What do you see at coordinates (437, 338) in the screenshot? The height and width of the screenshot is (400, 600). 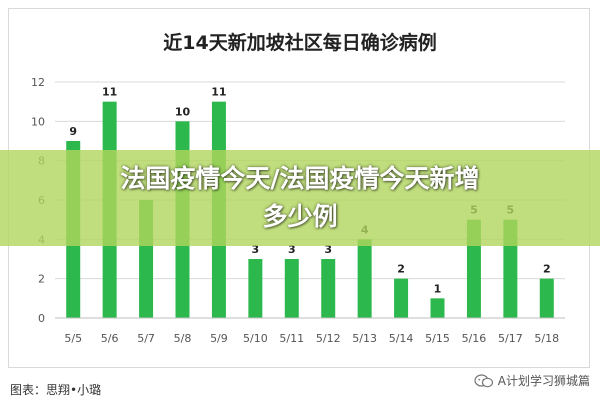 I see `x-tick-label: 5/15` at bounding box center [437, 338].